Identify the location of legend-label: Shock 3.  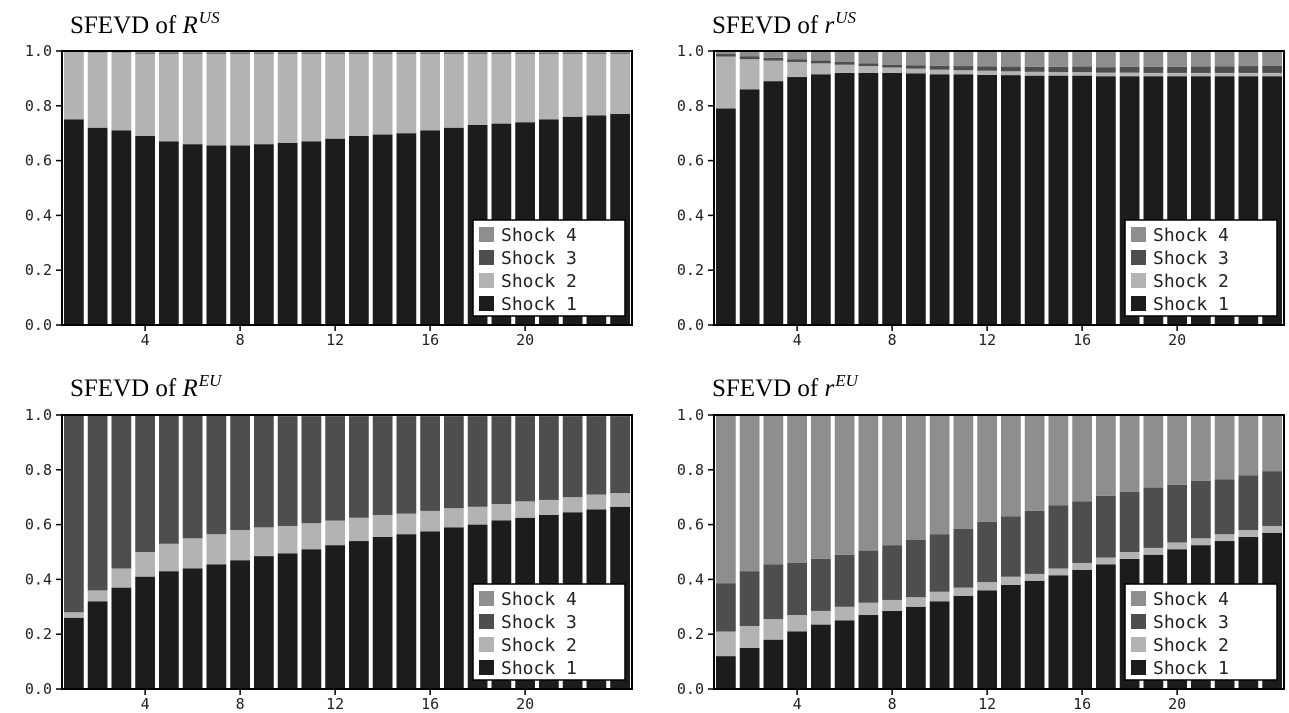
(539, 622).